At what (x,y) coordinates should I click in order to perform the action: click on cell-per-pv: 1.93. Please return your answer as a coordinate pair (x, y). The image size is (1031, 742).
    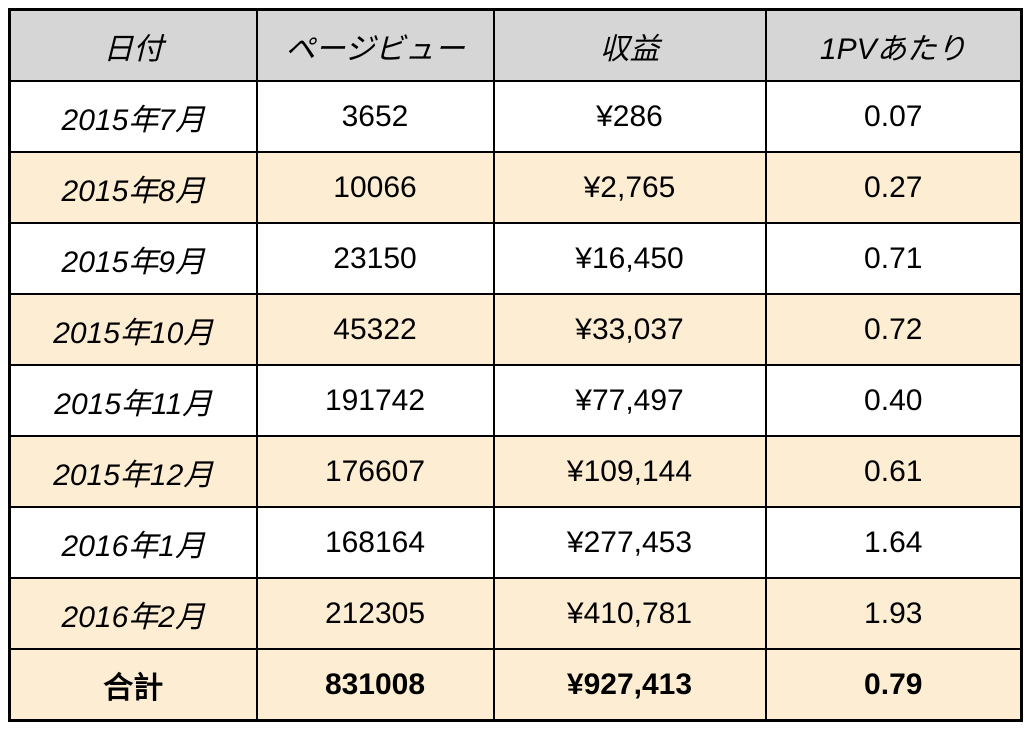
    Looking at the image, I should click on (893, 613).